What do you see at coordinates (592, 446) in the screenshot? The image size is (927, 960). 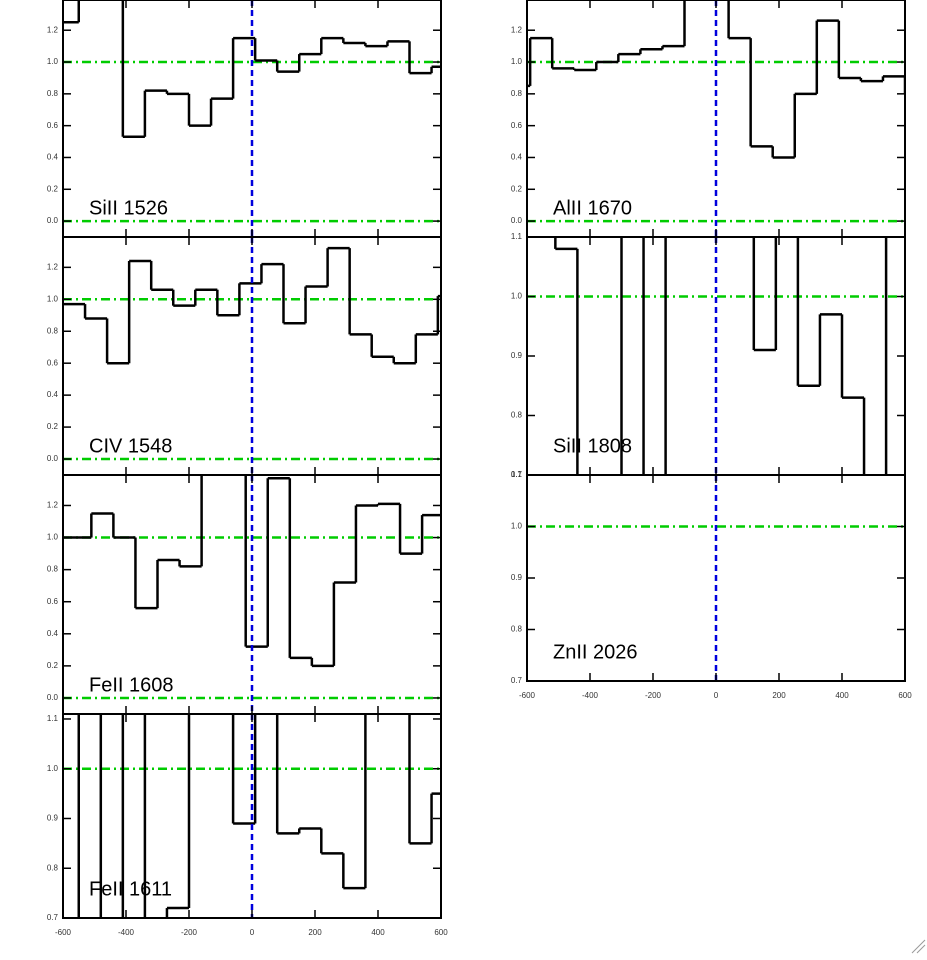 I see `panel-label: SiII 1808` at bounding box center [592, 446].